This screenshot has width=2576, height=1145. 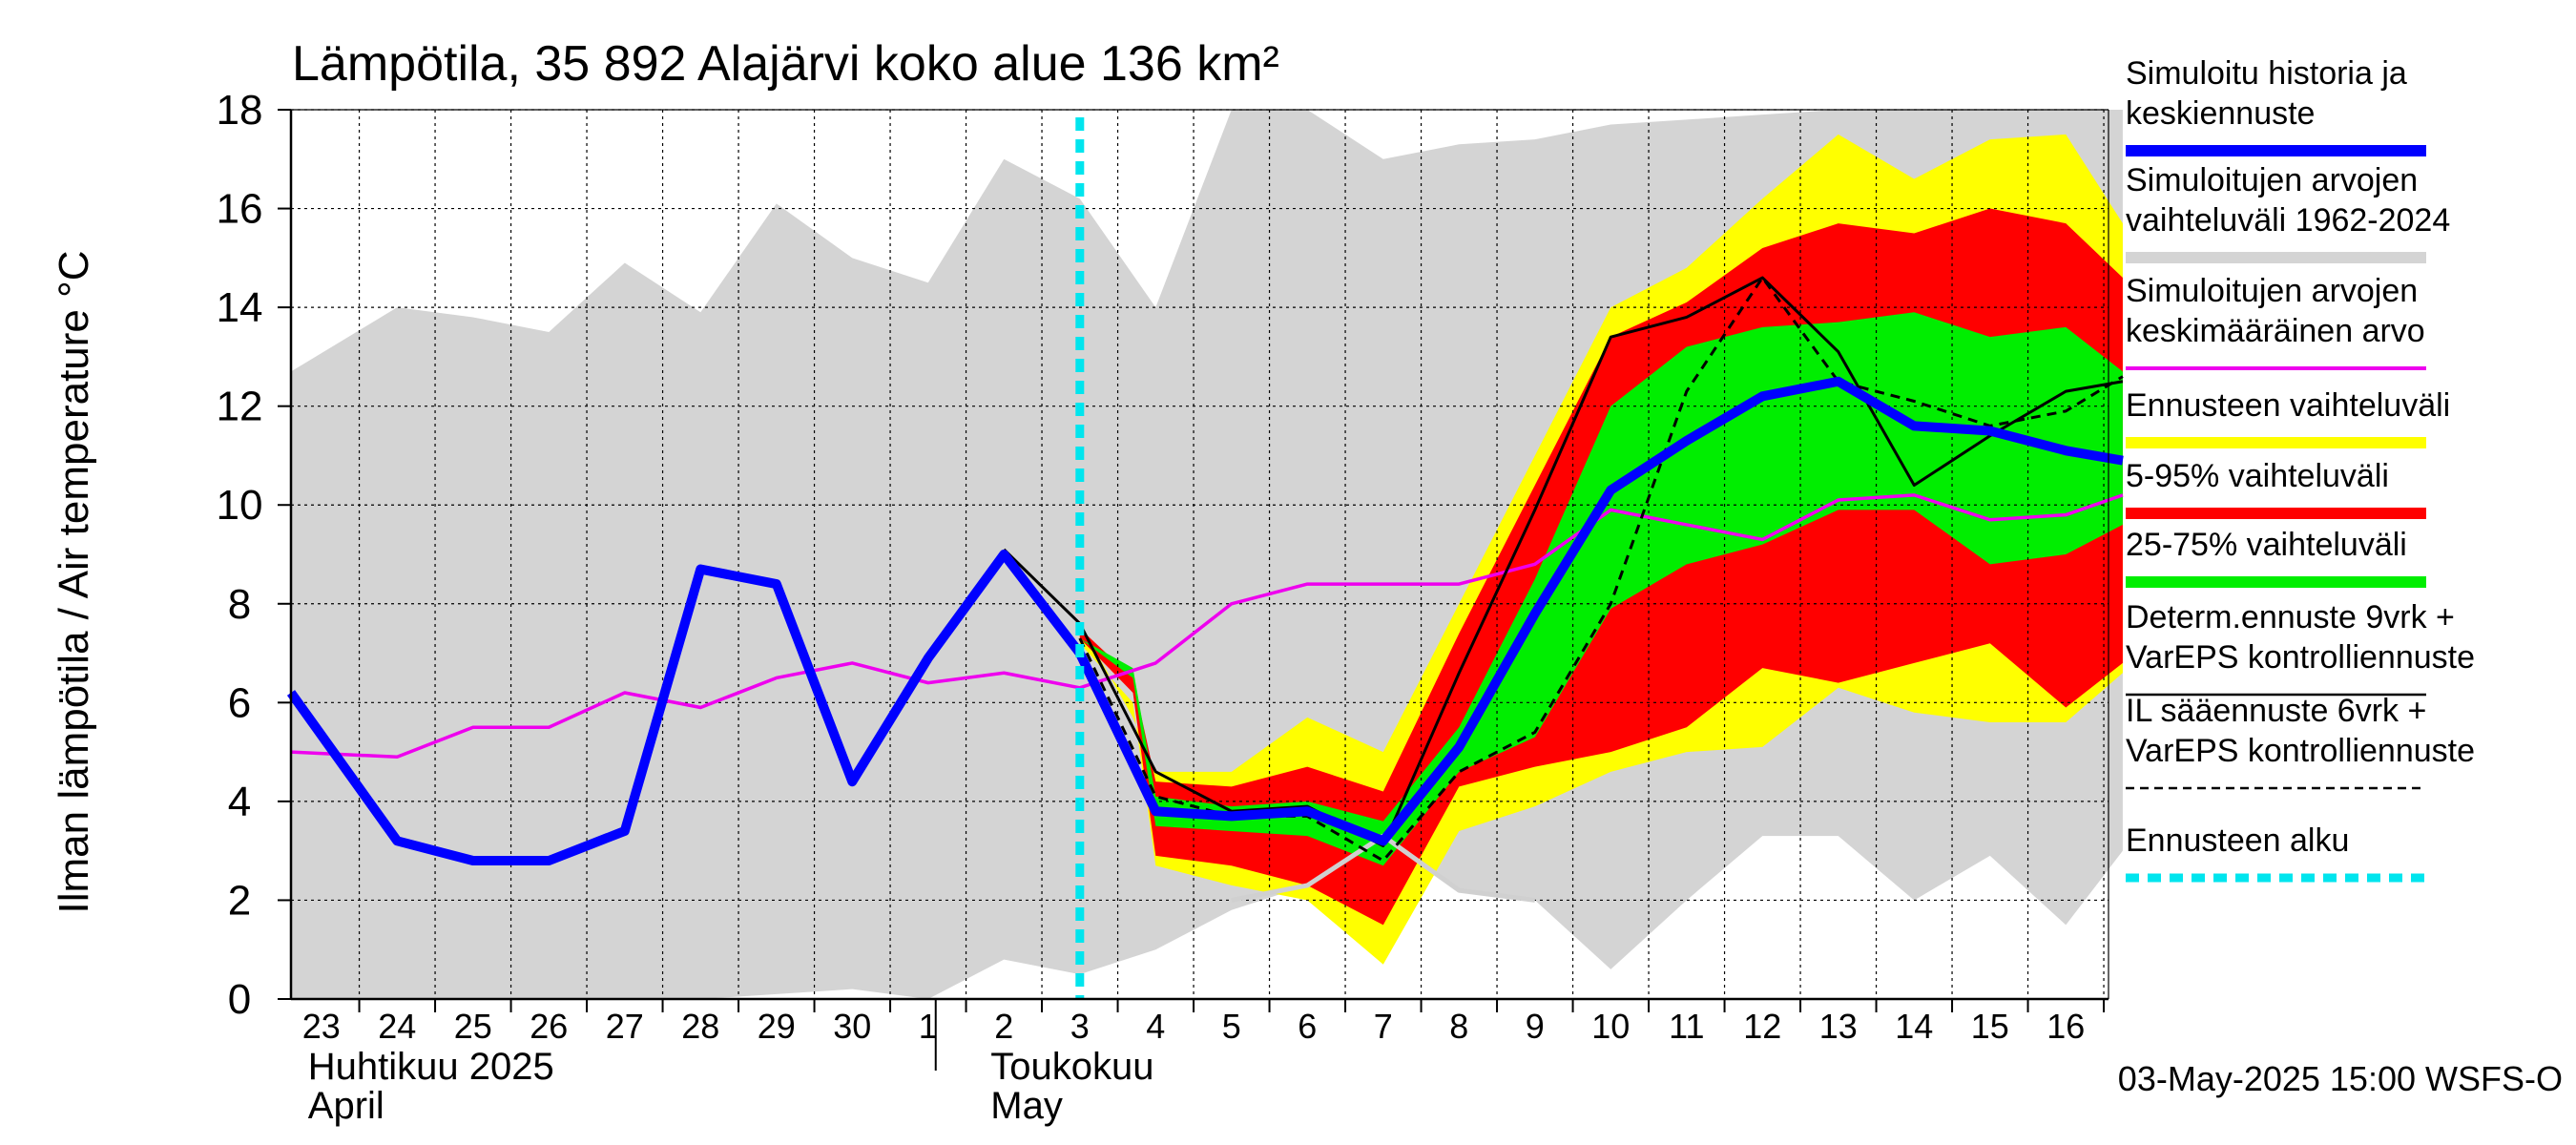 I want to click on legend-label: keskiennuste, so click(x=2220, y=113).